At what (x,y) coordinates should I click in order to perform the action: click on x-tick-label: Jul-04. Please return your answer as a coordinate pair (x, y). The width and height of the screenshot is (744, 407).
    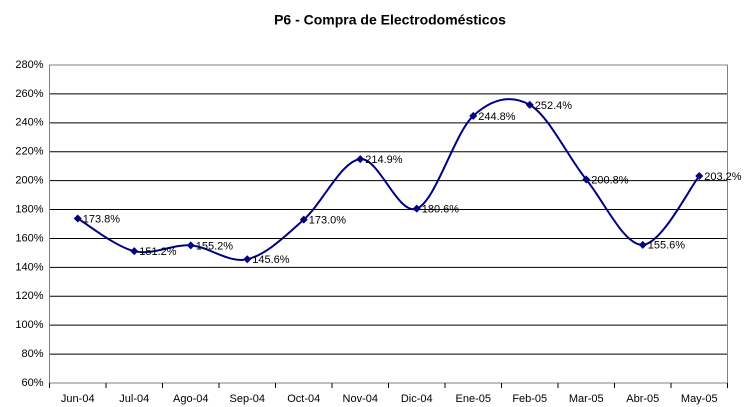
    Looking at the image, I should click on (134, 399).